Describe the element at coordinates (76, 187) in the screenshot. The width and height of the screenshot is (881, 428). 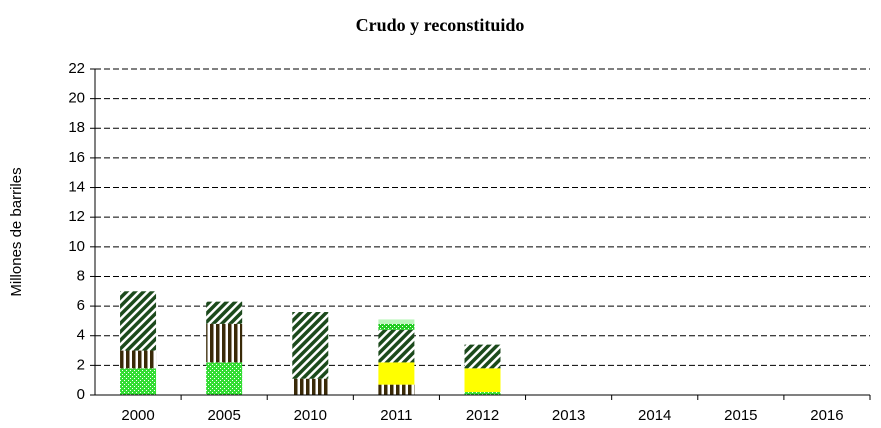
I see `y-tick-label: 14` at that location.